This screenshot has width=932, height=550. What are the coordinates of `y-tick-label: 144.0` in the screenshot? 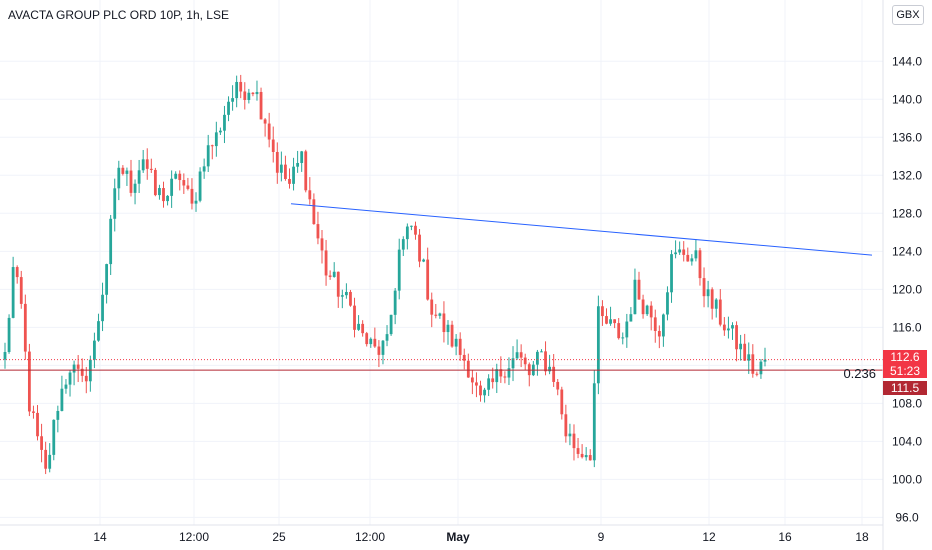 It's located at (907, 61).